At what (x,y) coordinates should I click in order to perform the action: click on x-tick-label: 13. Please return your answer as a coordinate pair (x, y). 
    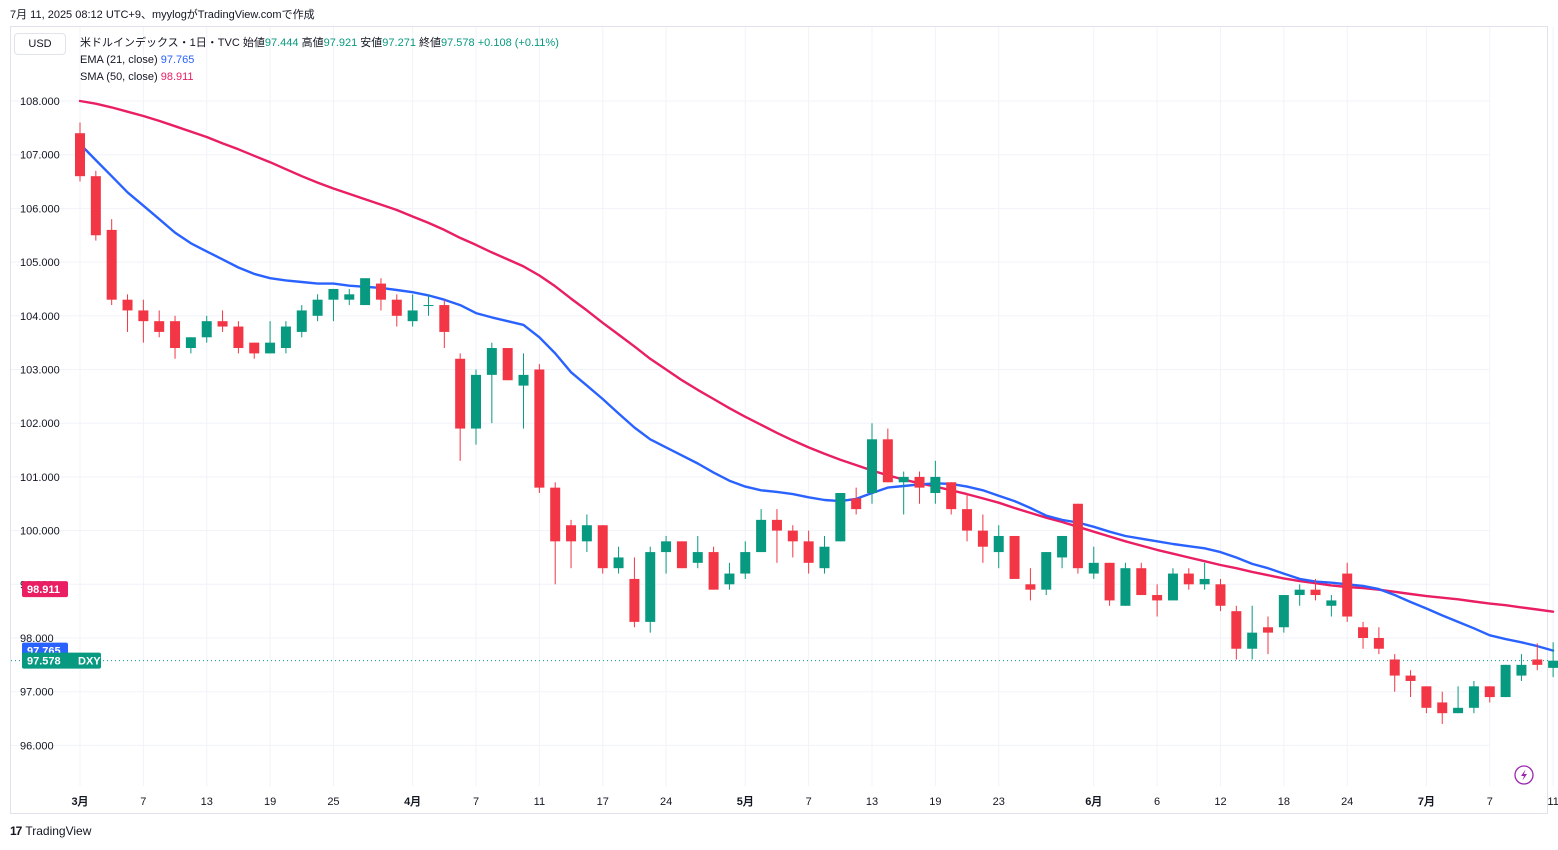
    Looking at the image, I should click on (207, 802).